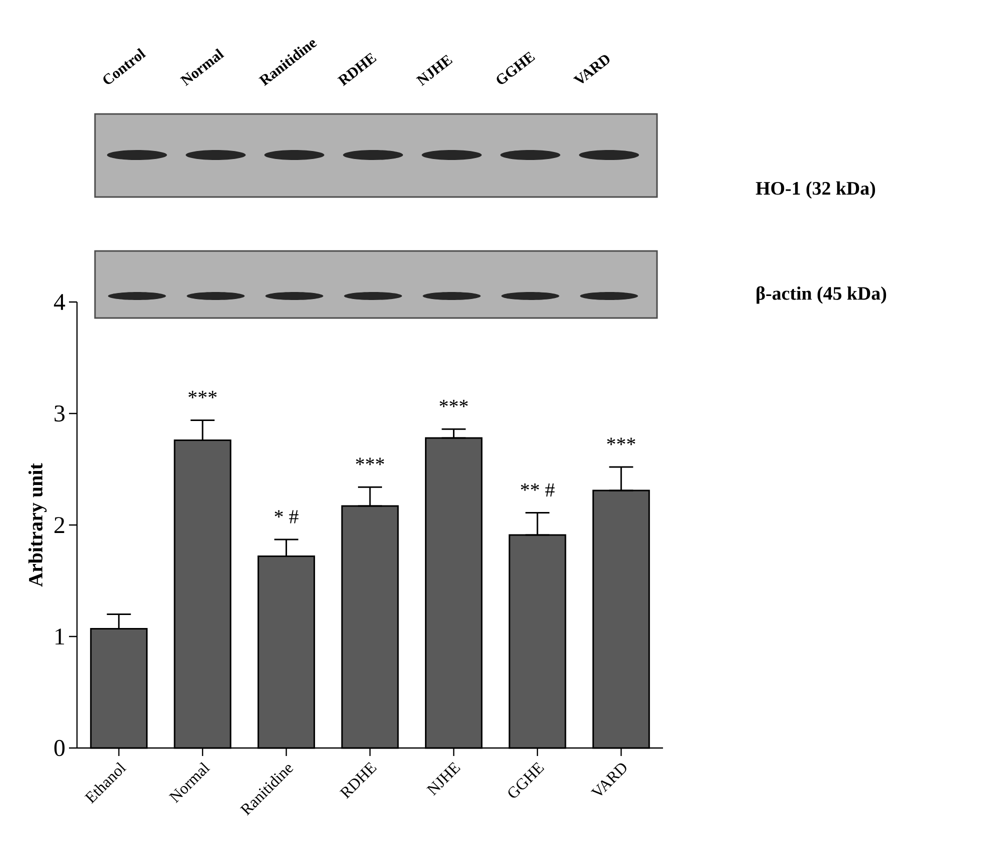 This screenshot has width=1000, height=865. What do you see at coordinates (59, 413) in the screenshot?
I see `y-tick-label: 3` at bounding box center [59, 413].